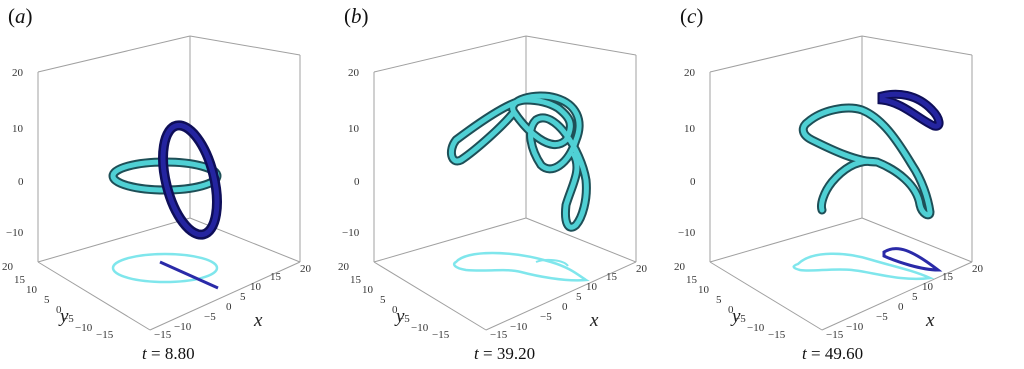 The height and width of the screenshot is (369, 1024). Describe the element at coordinates (168, 353) in the screenshot. I see `time-caption: t = 8.80` at that location.